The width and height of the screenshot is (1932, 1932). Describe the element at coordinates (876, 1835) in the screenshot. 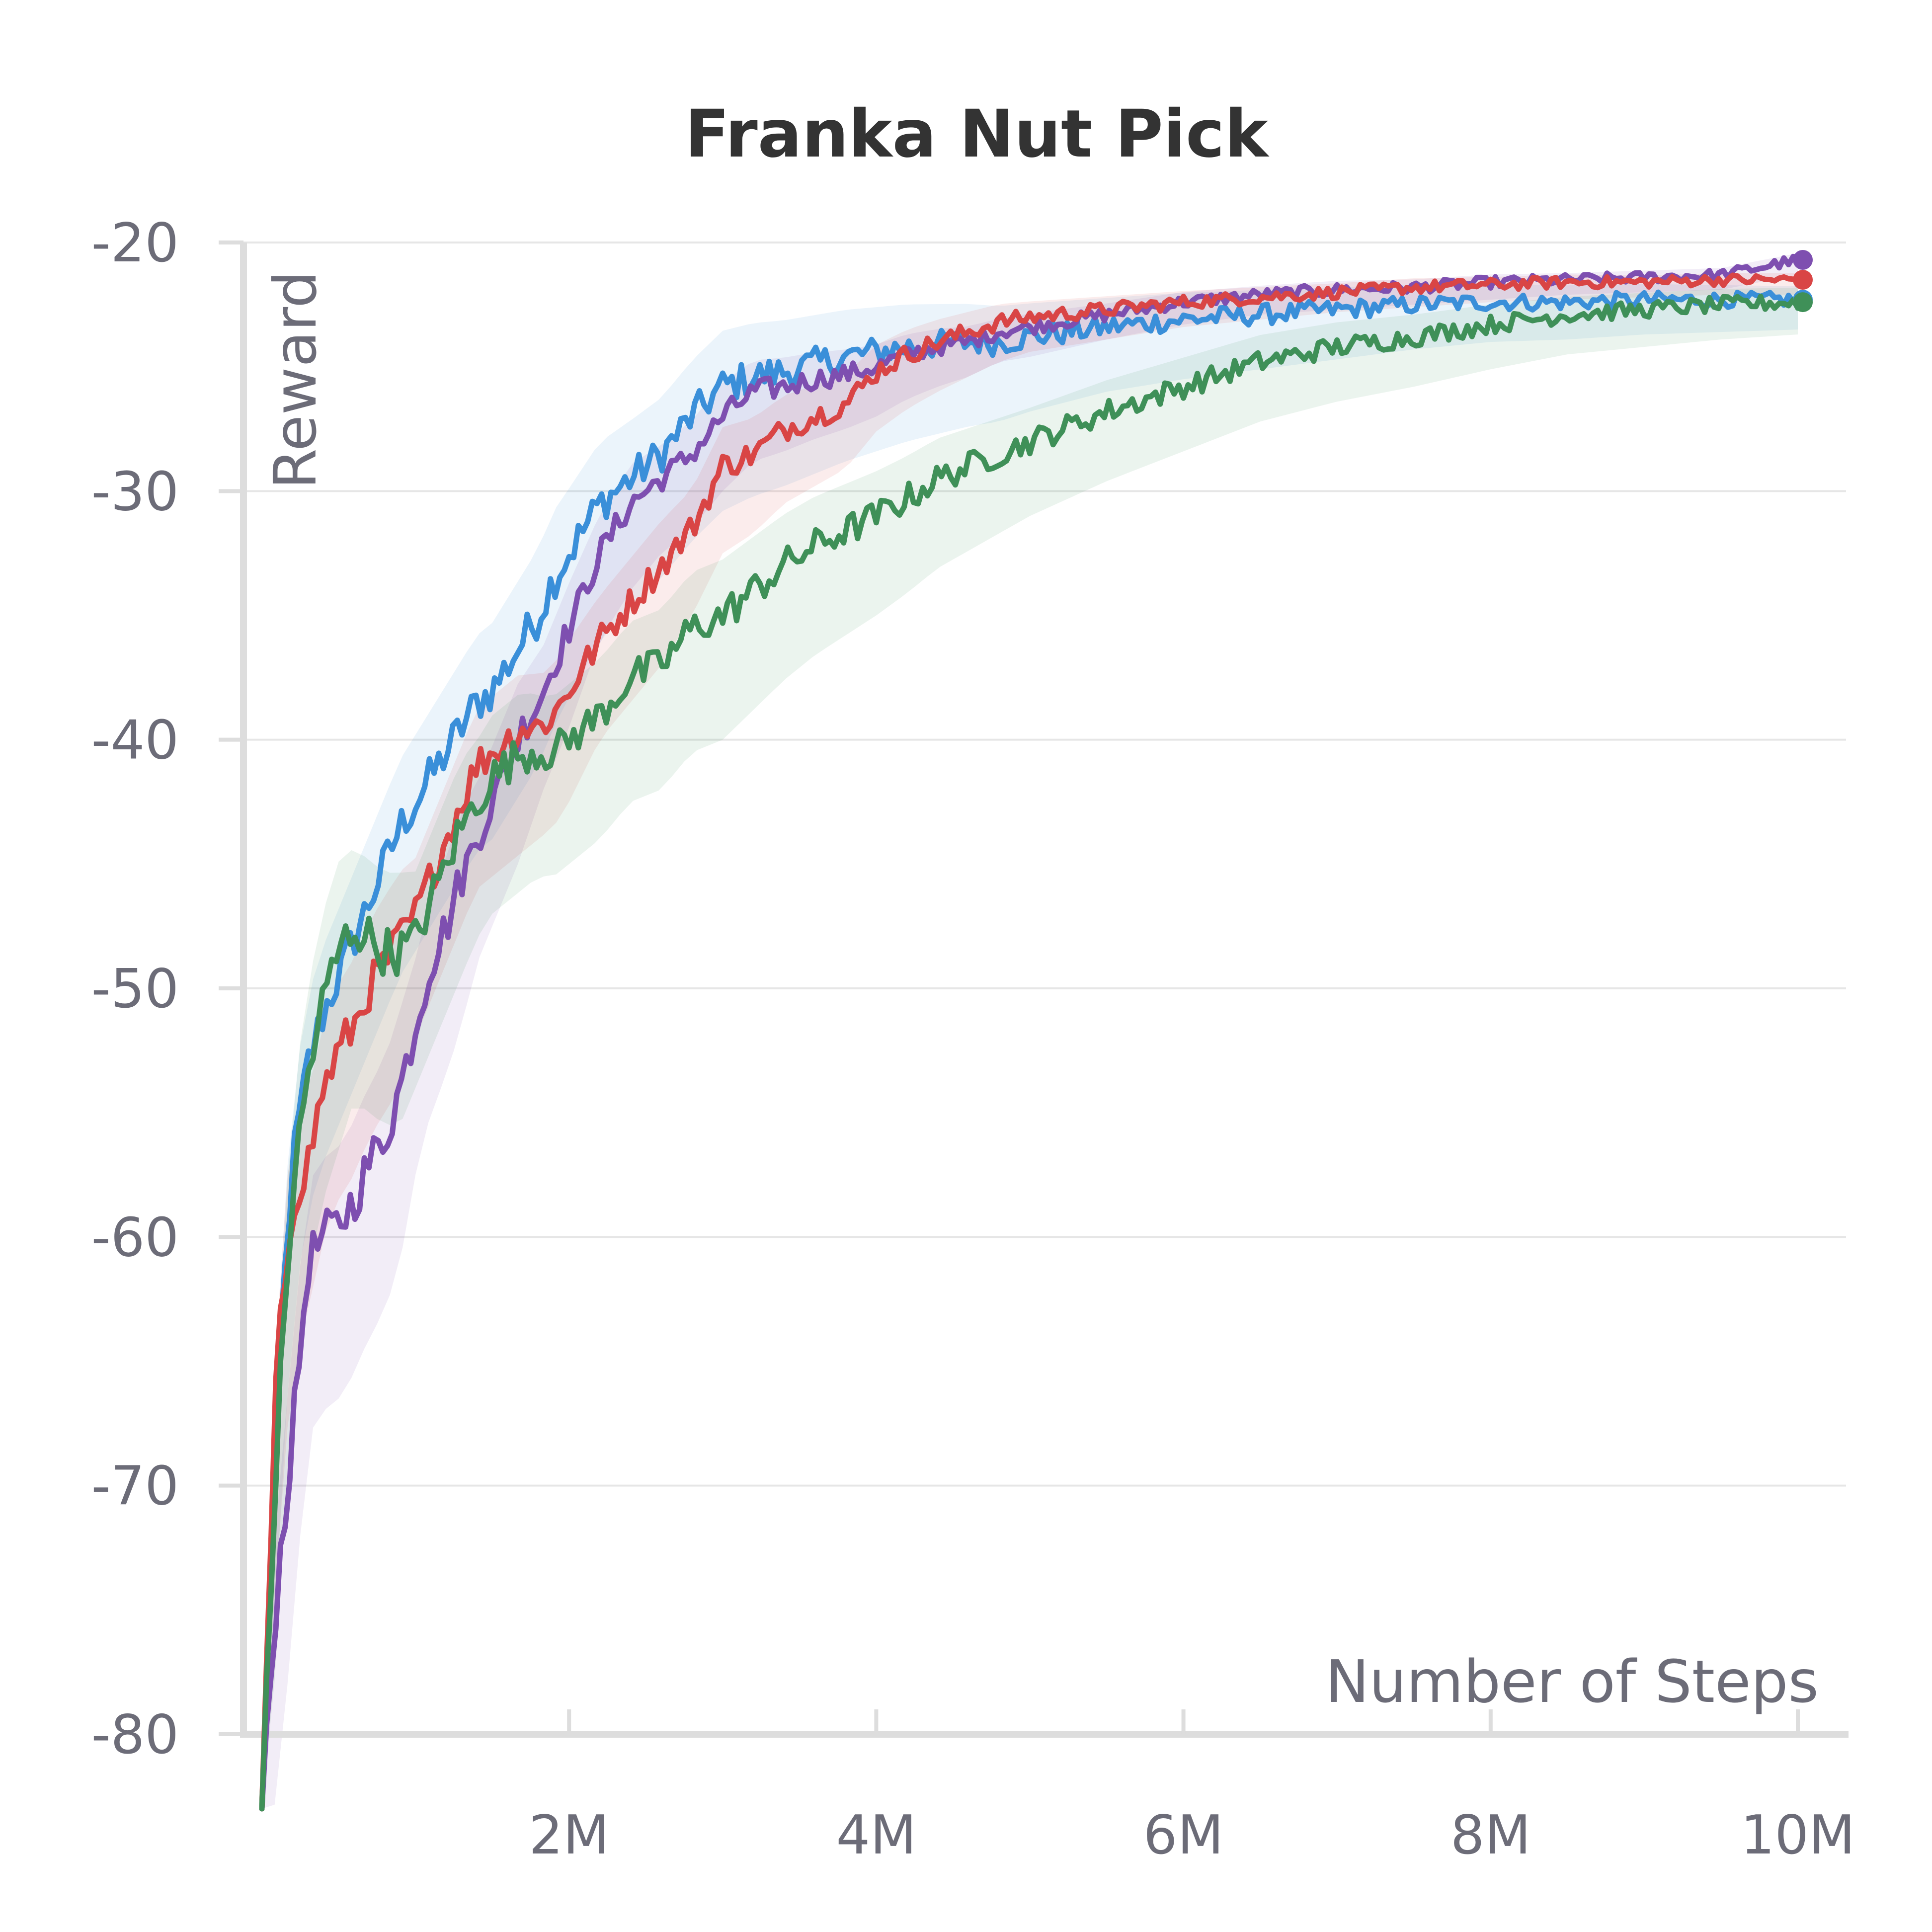

I see `x-tick-label-1: 4M` at that location.